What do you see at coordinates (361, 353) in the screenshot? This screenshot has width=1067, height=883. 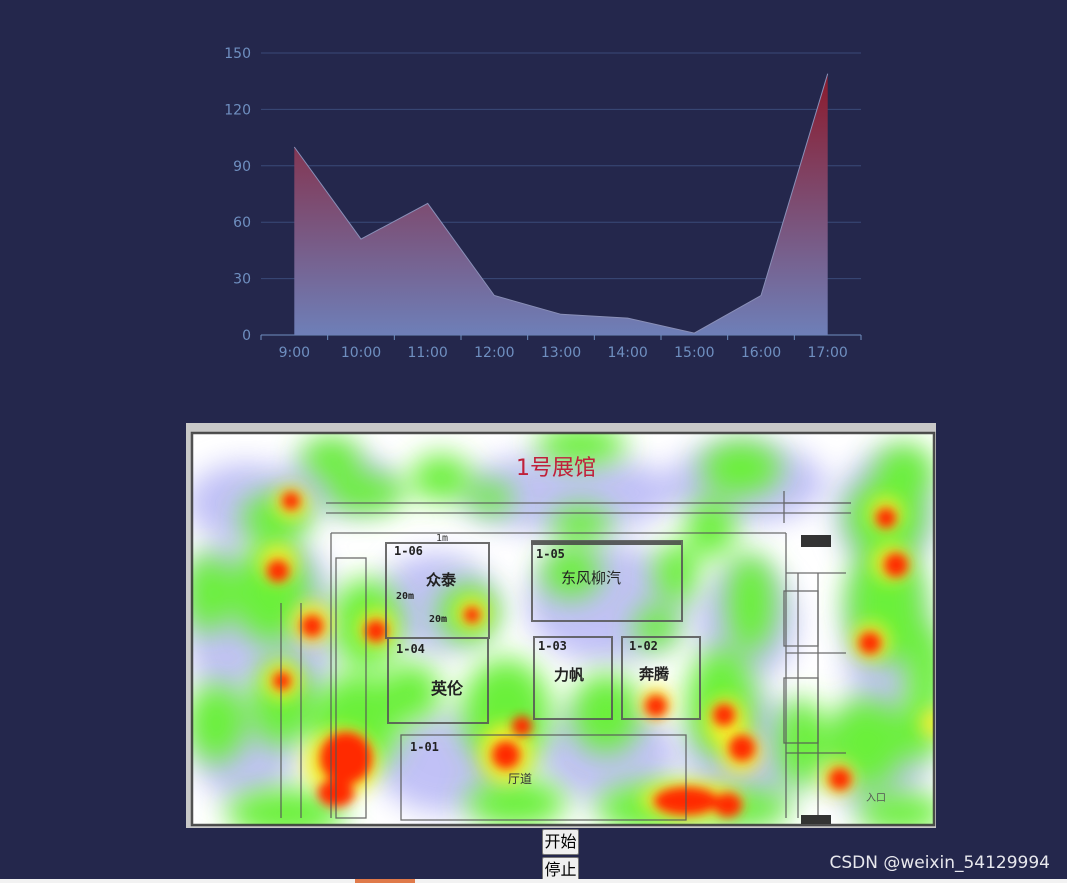 I see `x-tick-label: 10:00` at bounding box center [361, 353].